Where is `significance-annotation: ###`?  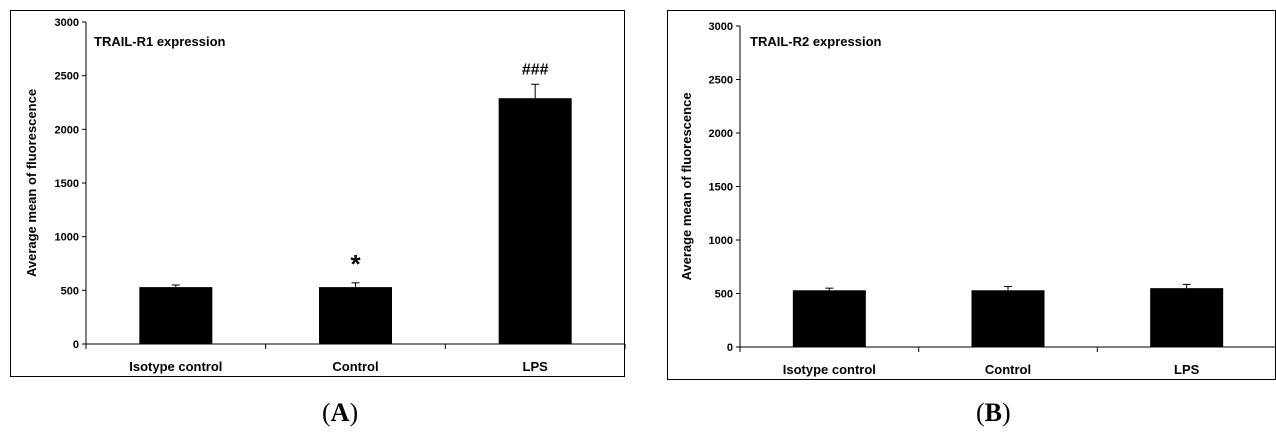 significance-annotation: ### is located at coordinates (535, 69).